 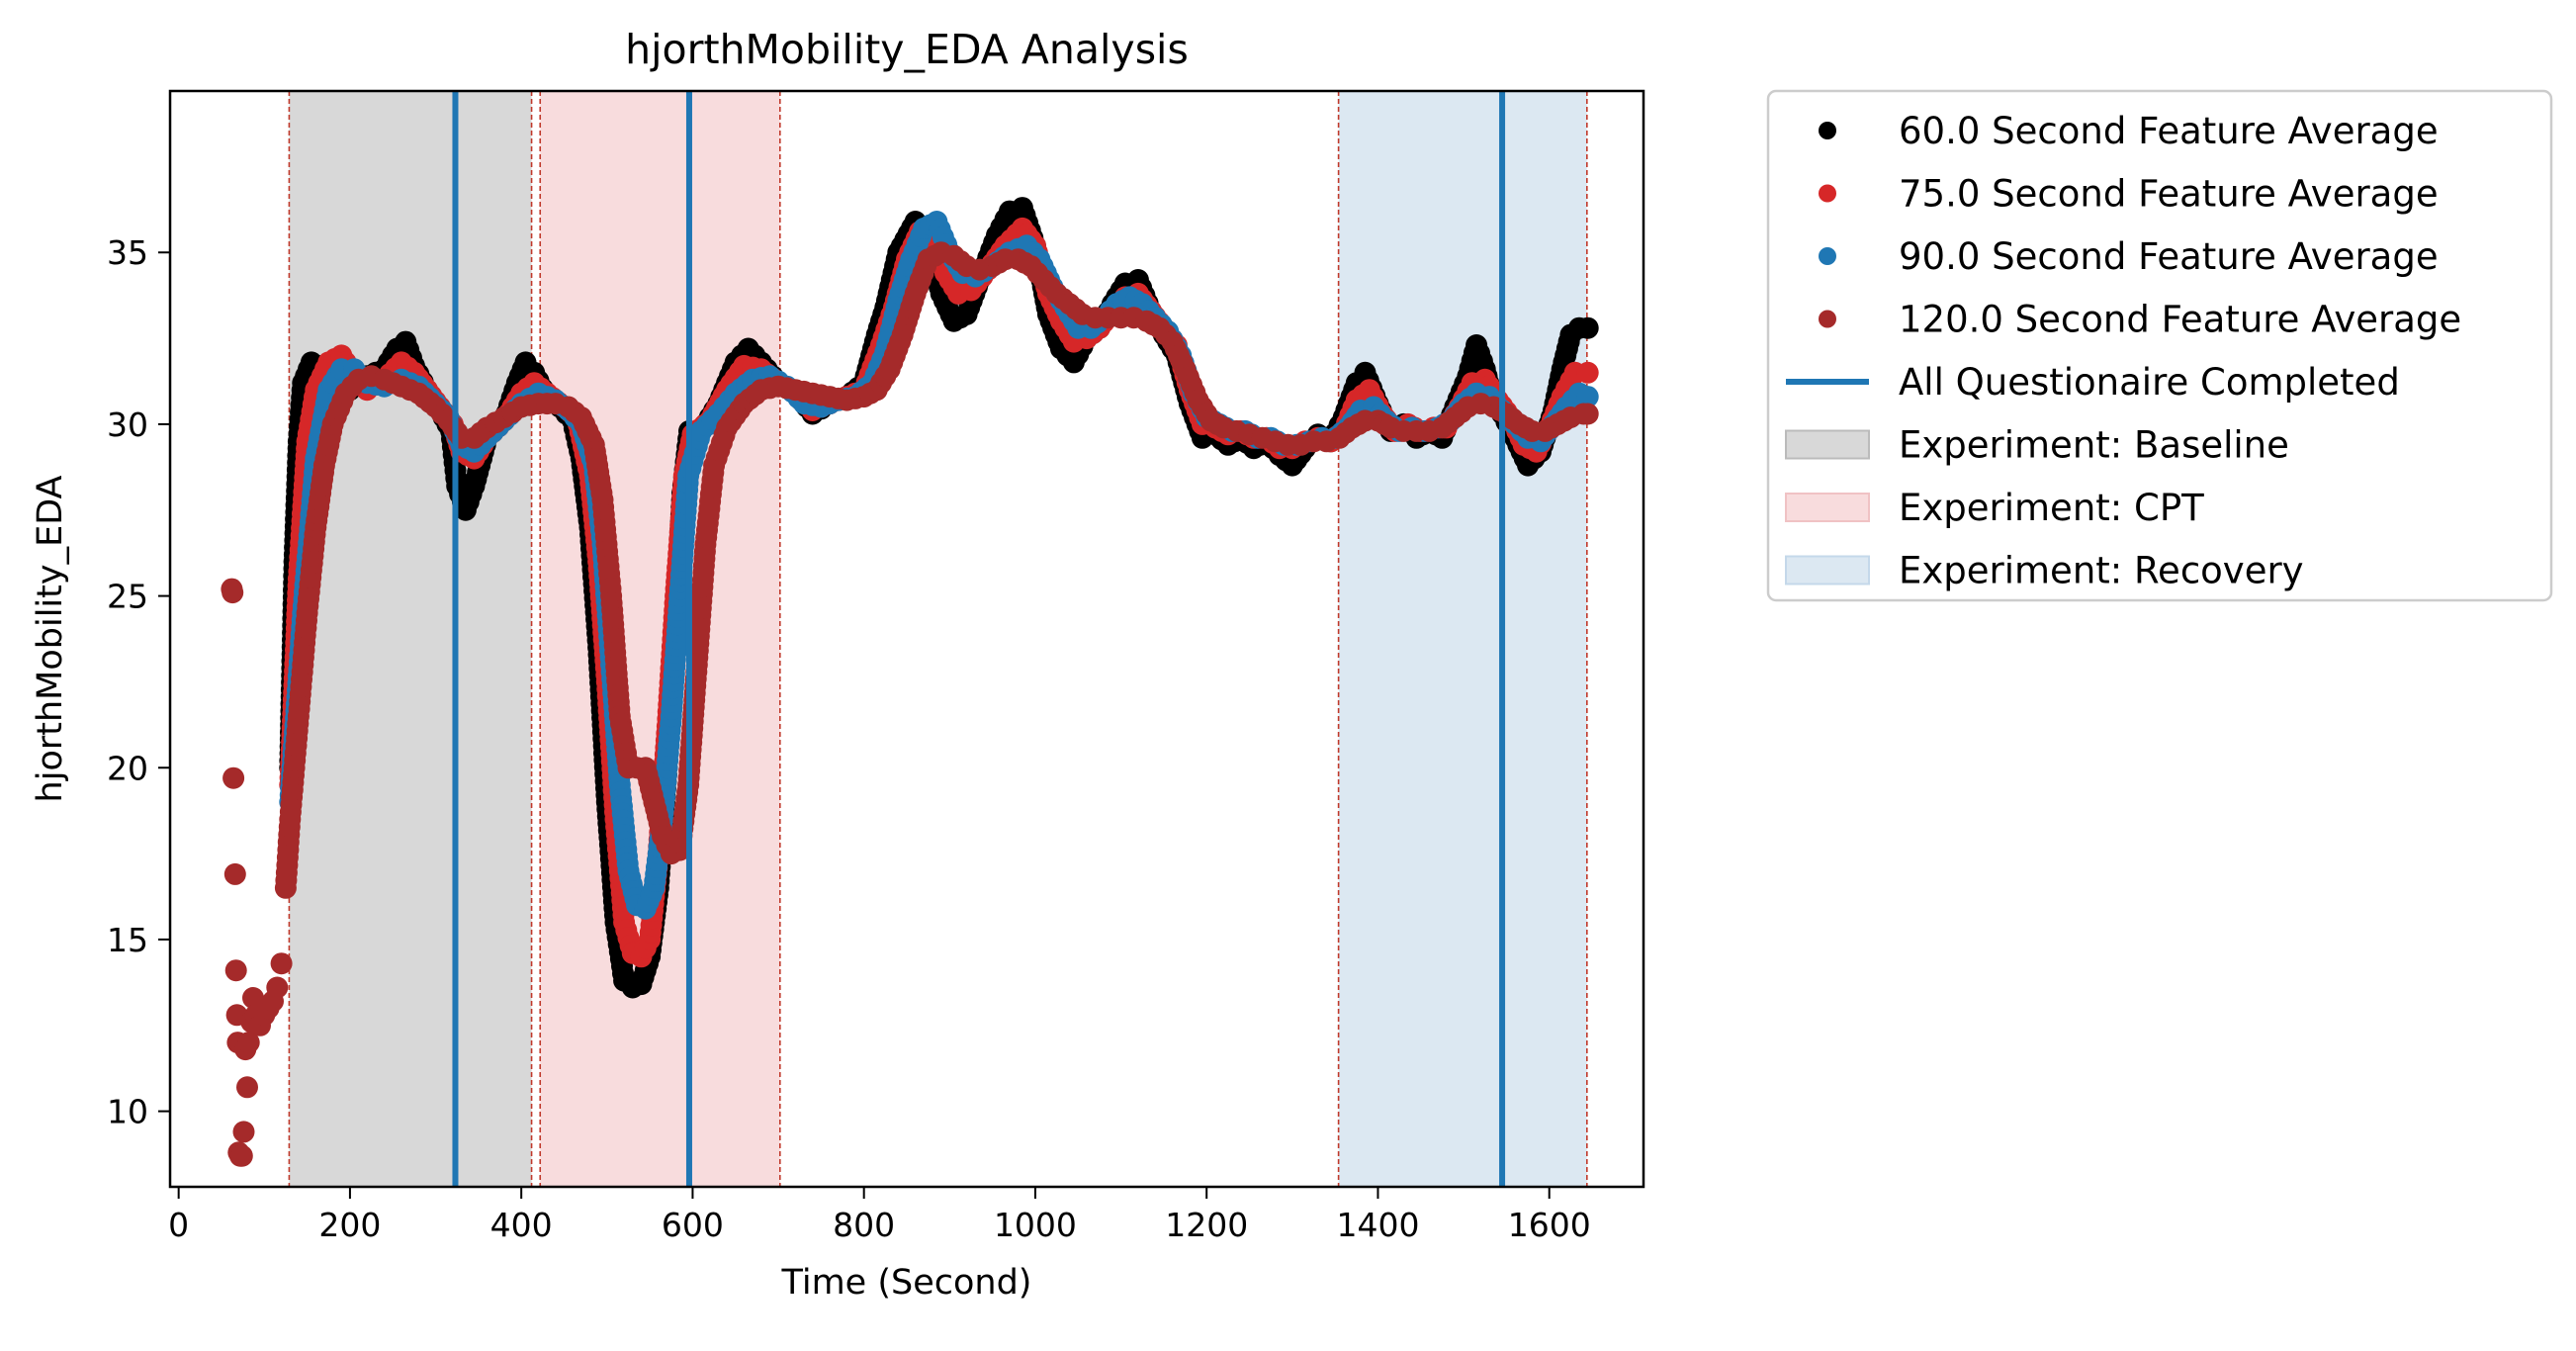 I want to click on chart-title: hjorthMobility_EDA Analysis, so click(x=907, y=49).